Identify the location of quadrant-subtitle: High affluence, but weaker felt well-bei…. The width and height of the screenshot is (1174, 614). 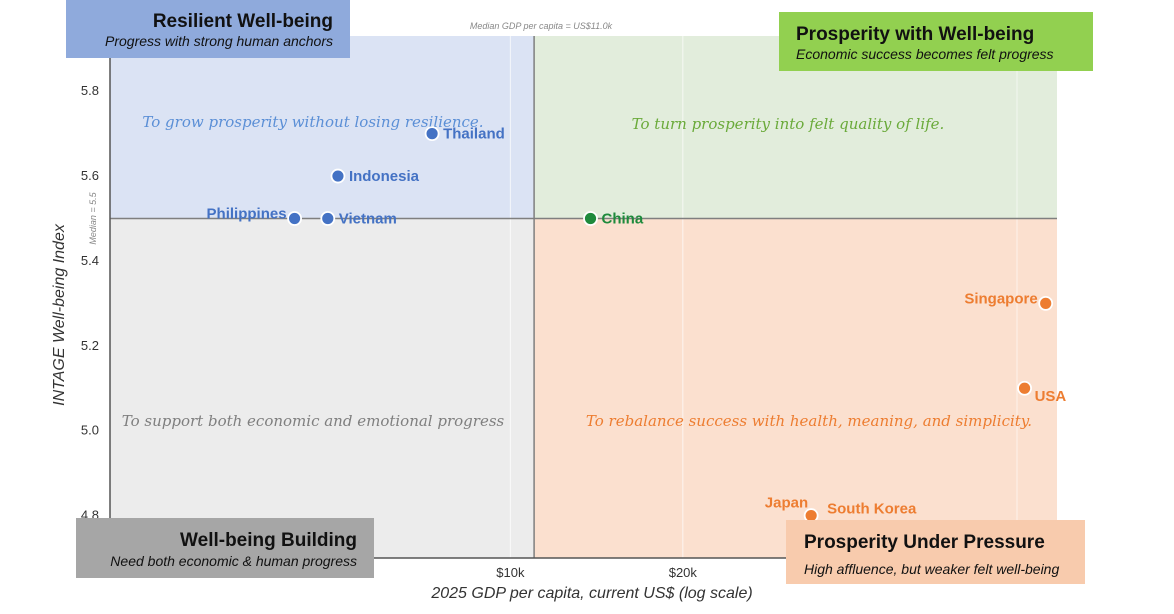
(931, 569).